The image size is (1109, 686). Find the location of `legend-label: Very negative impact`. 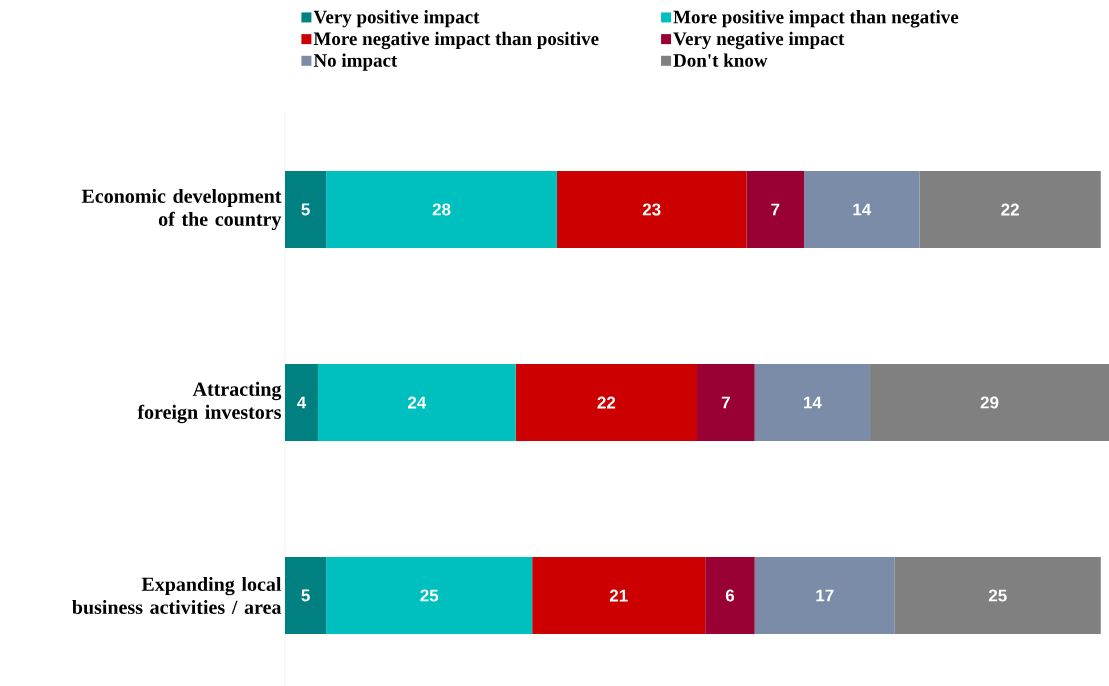

legend-label: Very negative impact is located at coordinates (759, 40).